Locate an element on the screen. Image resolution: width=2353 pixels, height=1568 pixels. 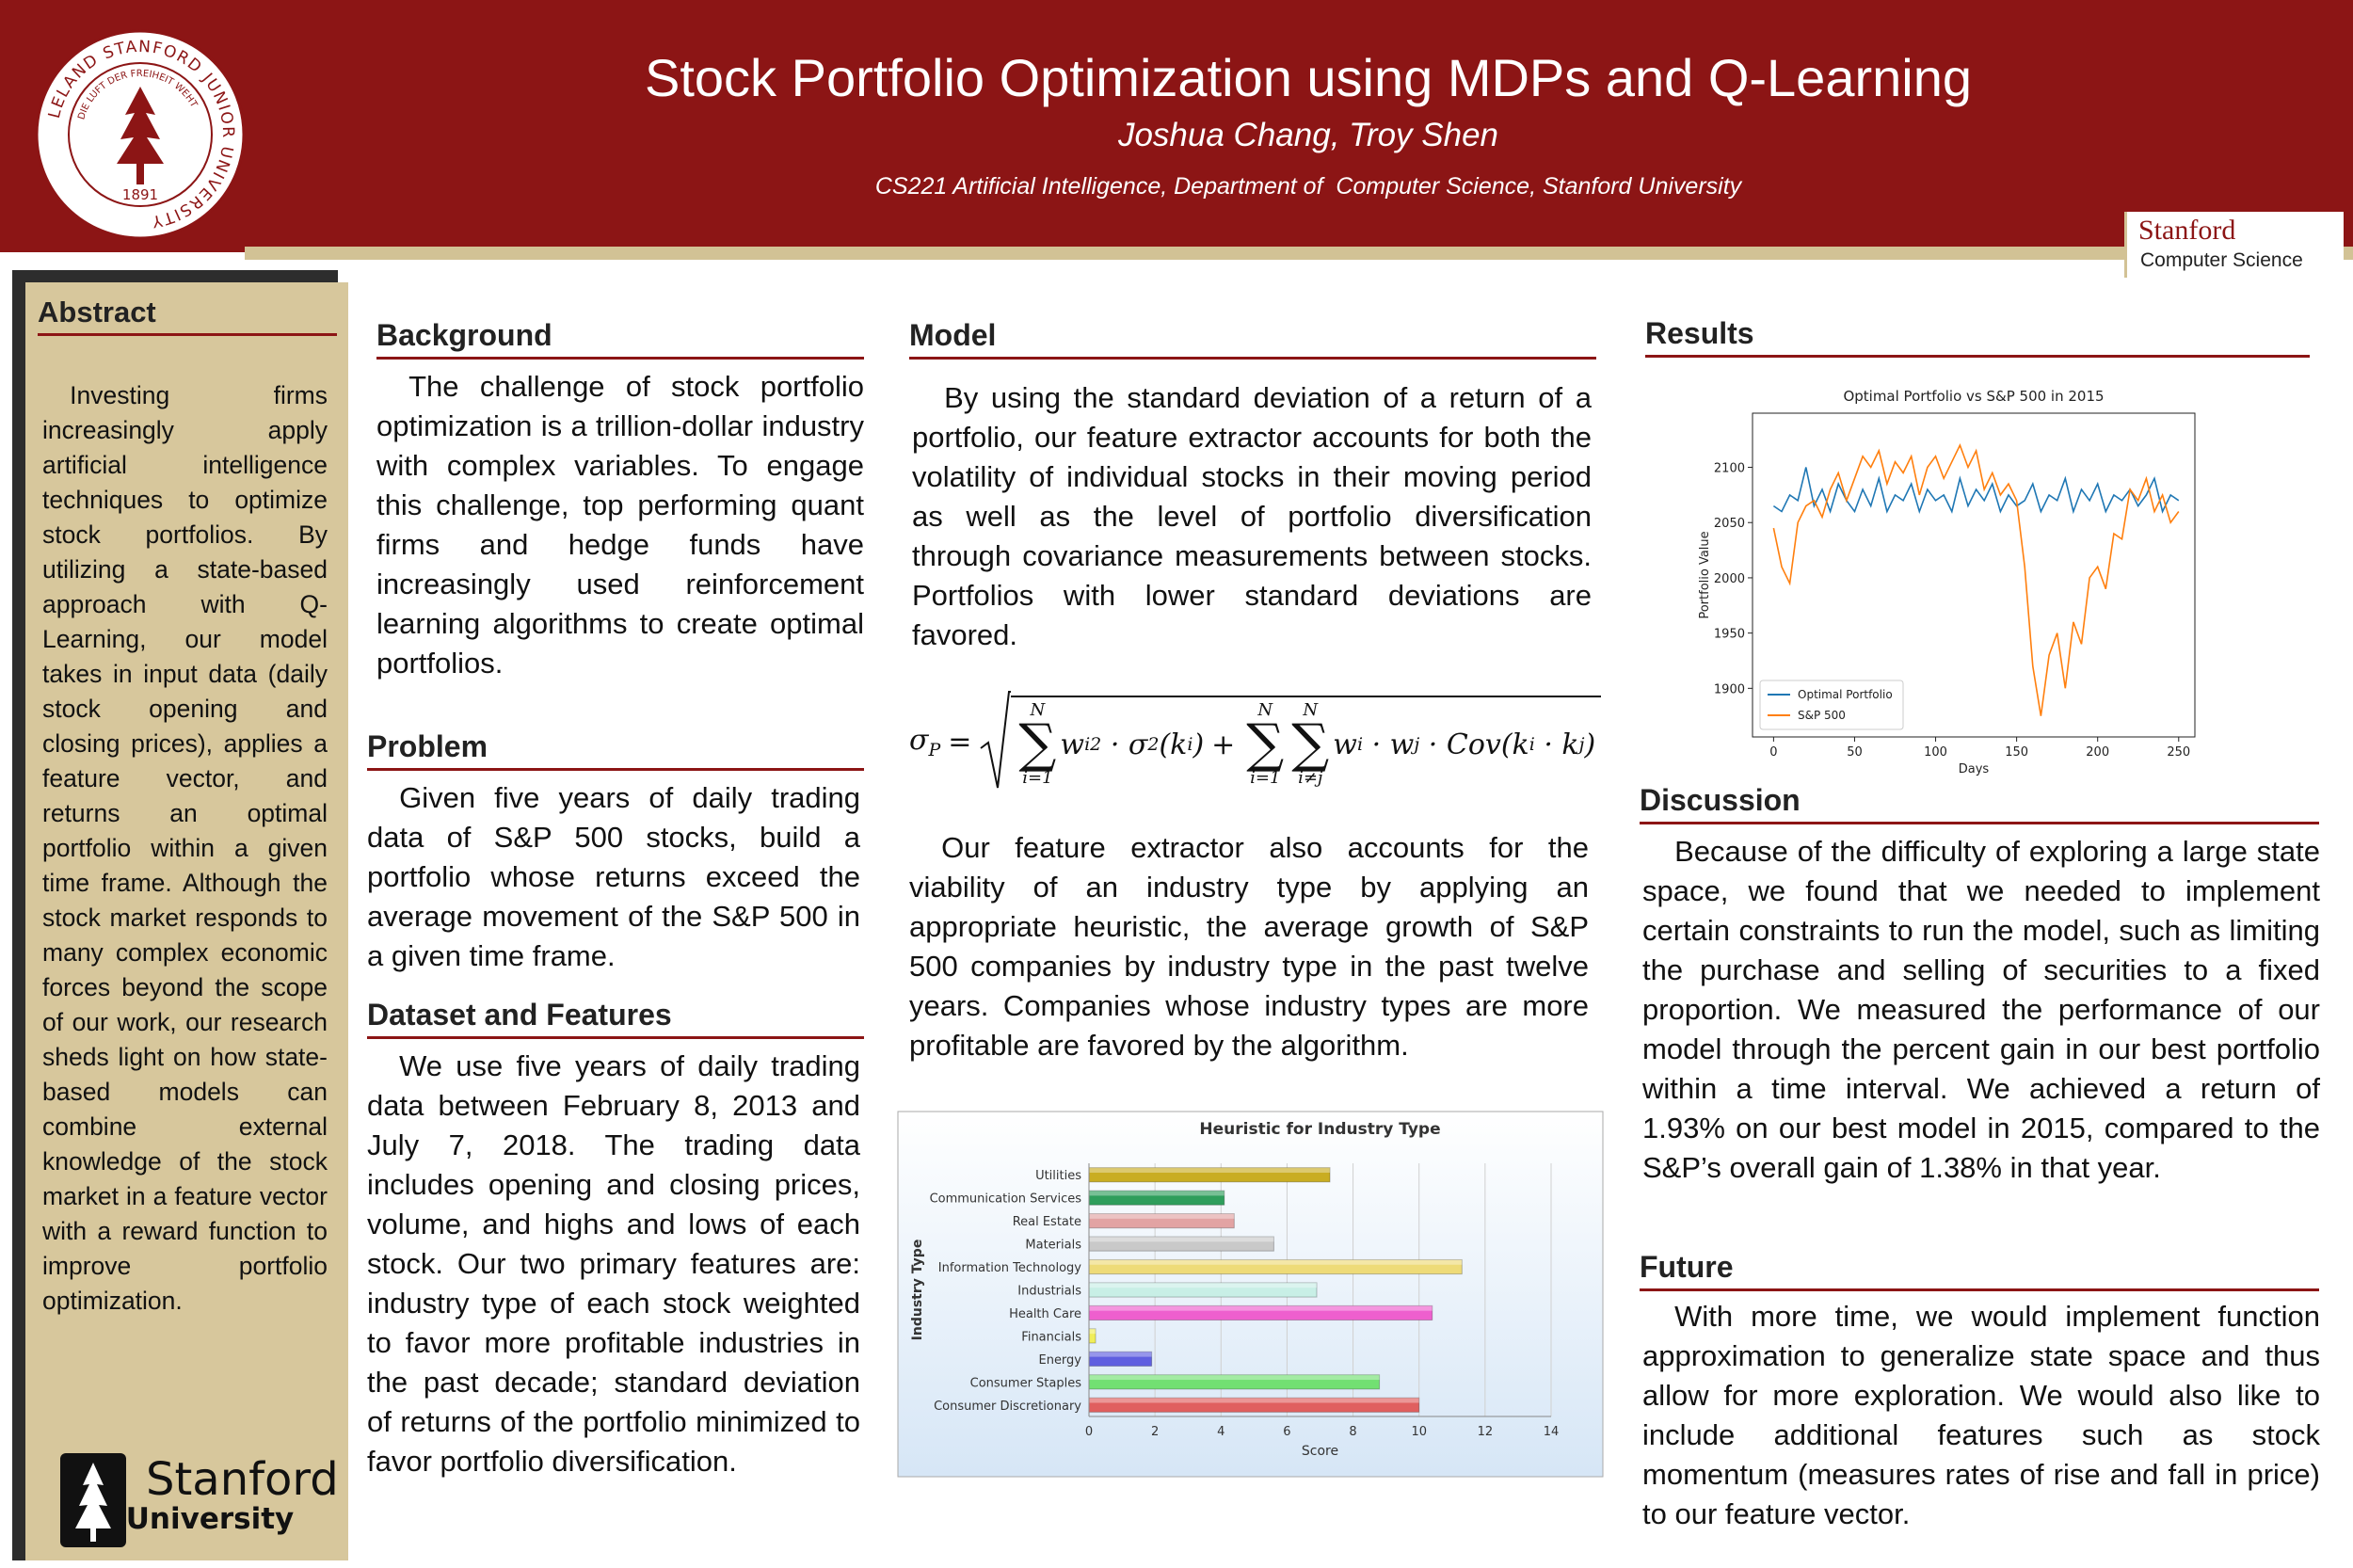
heading: Future is located at coordinates (1980, 1270).